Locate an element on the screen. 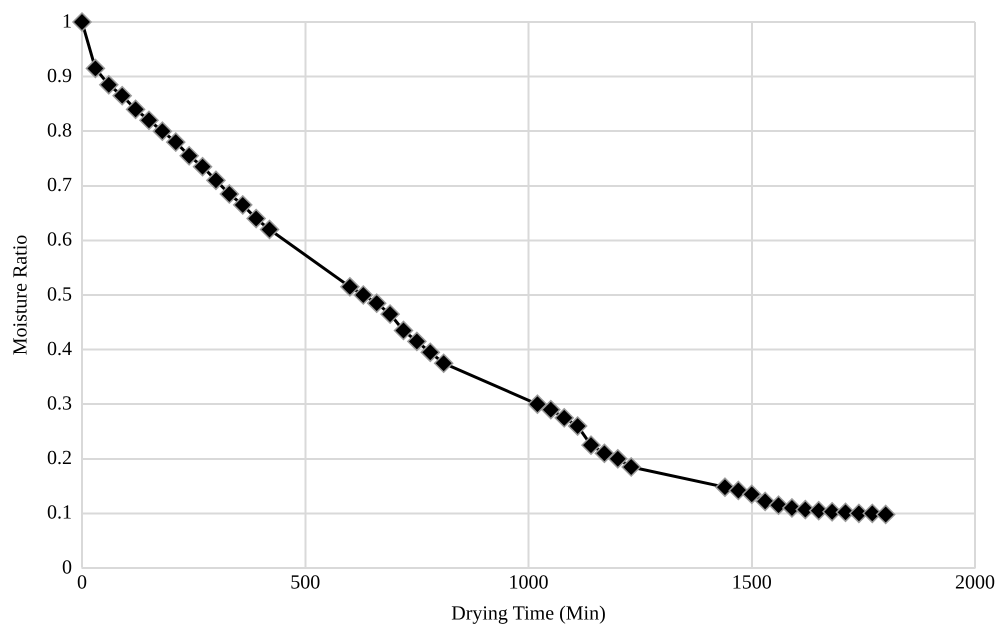 The width and height of the screenshot is (1000, 635). x-tick-label: 1500 is located at coordinates (752, 582).